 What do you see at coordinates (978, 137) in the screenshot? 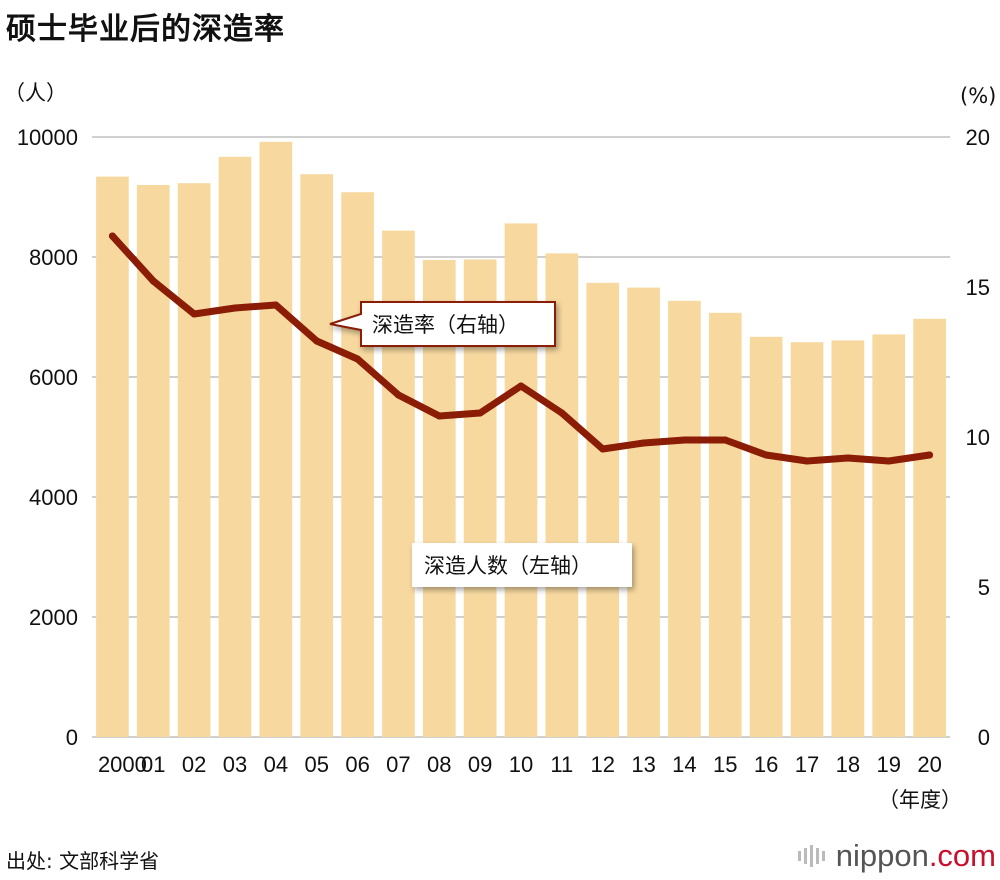
I see `right-tick-label: 20` at bounding box center [978, 137].